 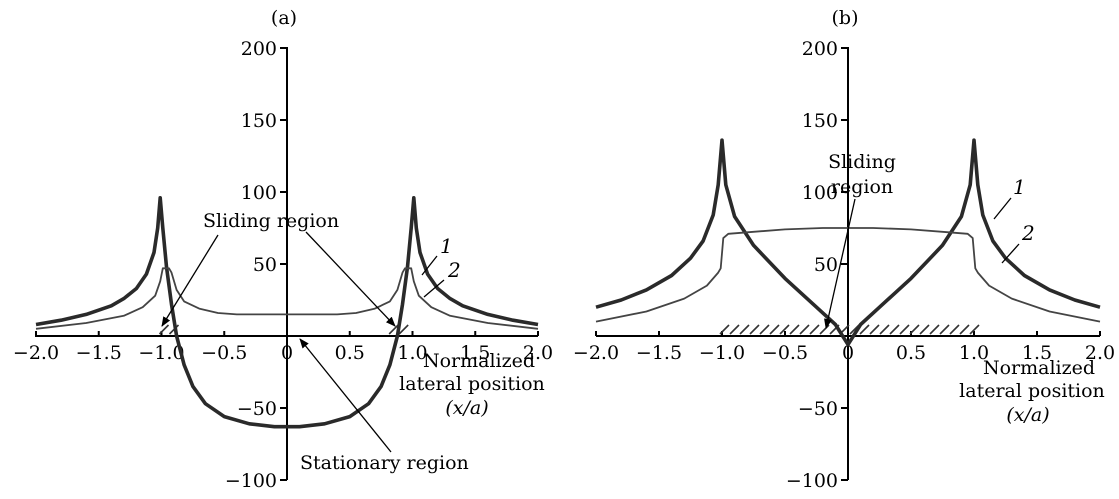 What do you see at coordinates (190, 280) in the screenshot?
I see `arrow-left` at bounding box center [190, 280].